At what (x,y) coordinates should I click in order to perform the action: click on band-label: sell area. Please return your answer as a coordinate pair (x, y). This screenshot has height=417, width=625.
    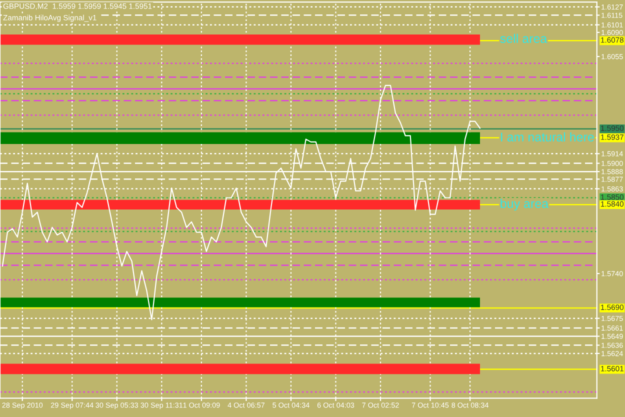
    Looking at the image, I should click on (524, 38).